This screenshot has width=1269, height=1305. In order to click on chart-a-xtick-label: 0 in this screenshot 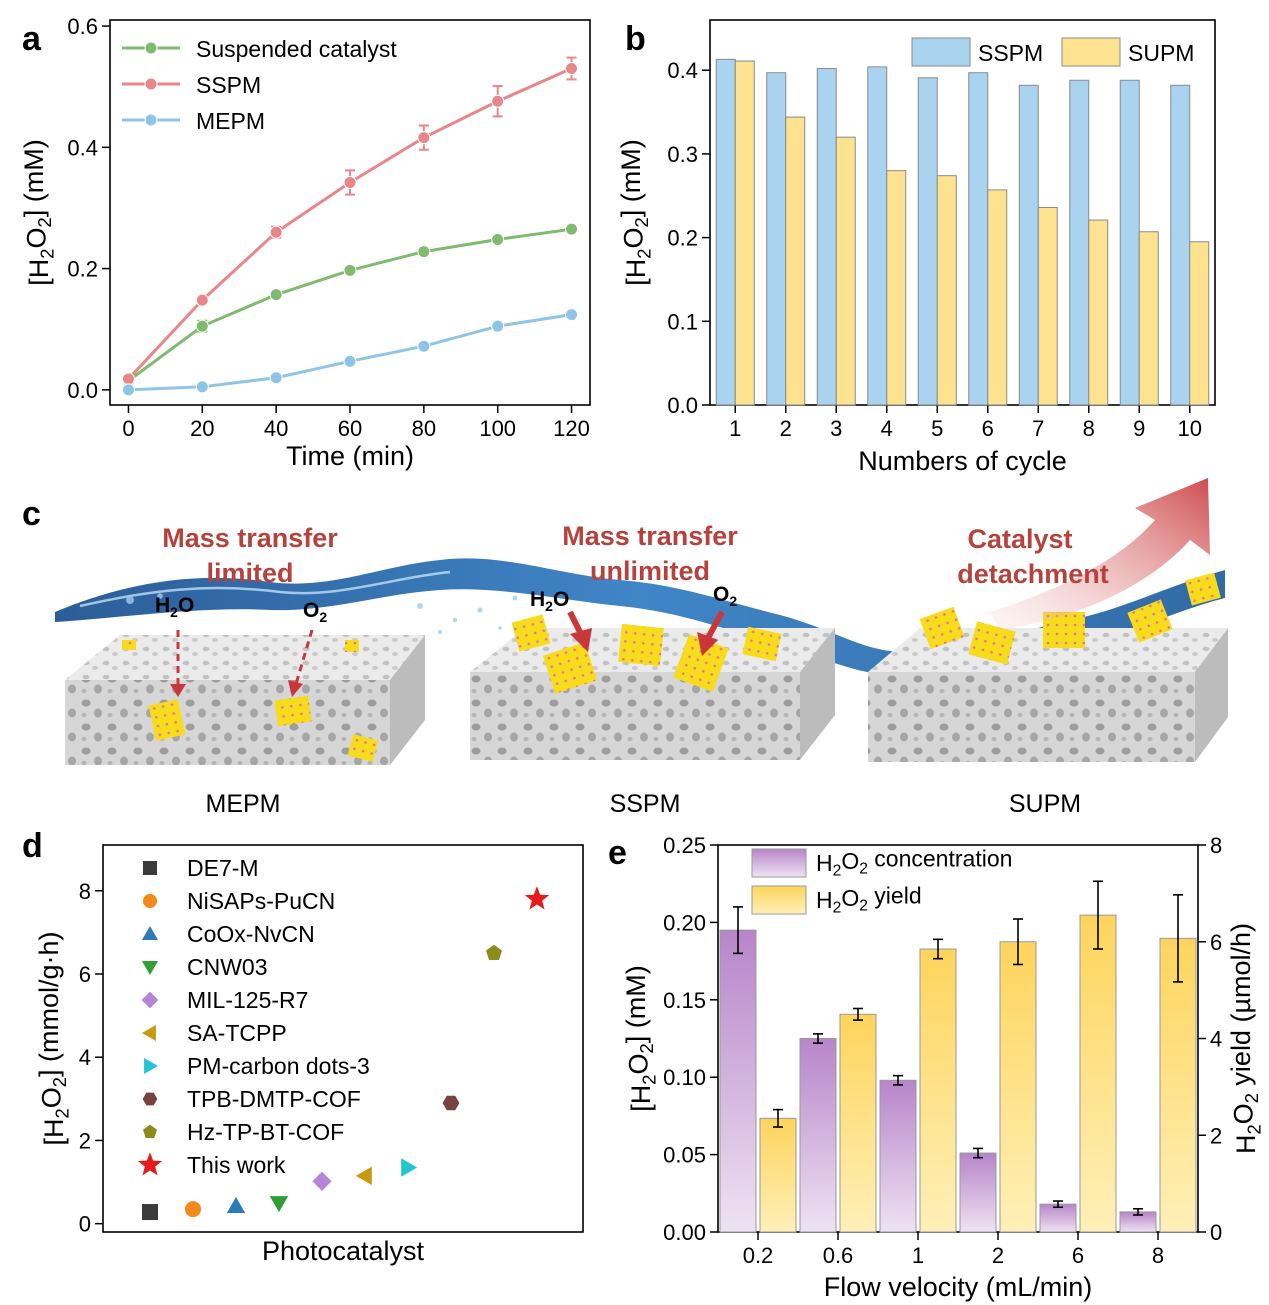, I will do `click(128, 428)`.